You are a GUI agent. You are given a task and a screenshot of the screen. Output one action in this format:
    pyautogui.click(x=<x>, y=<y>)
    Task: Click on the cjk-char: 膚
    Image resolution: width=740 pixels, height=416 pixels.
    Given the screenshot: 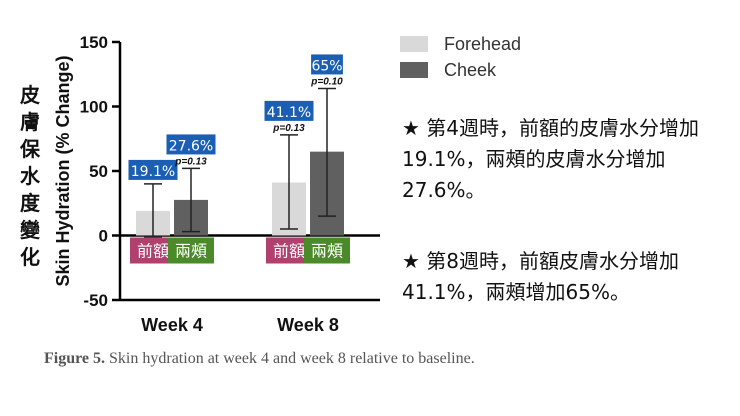 What is the action you would take?
    pyautogui.click(x=30, y=122)
    